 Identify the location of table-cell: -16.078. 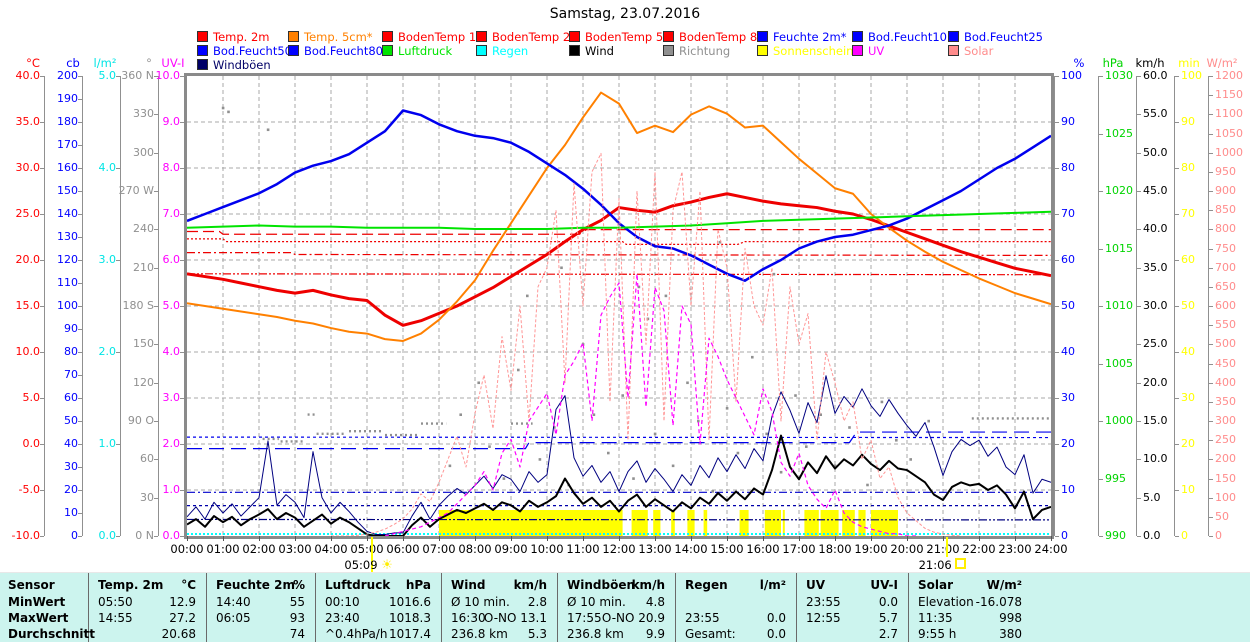
(965, 602).